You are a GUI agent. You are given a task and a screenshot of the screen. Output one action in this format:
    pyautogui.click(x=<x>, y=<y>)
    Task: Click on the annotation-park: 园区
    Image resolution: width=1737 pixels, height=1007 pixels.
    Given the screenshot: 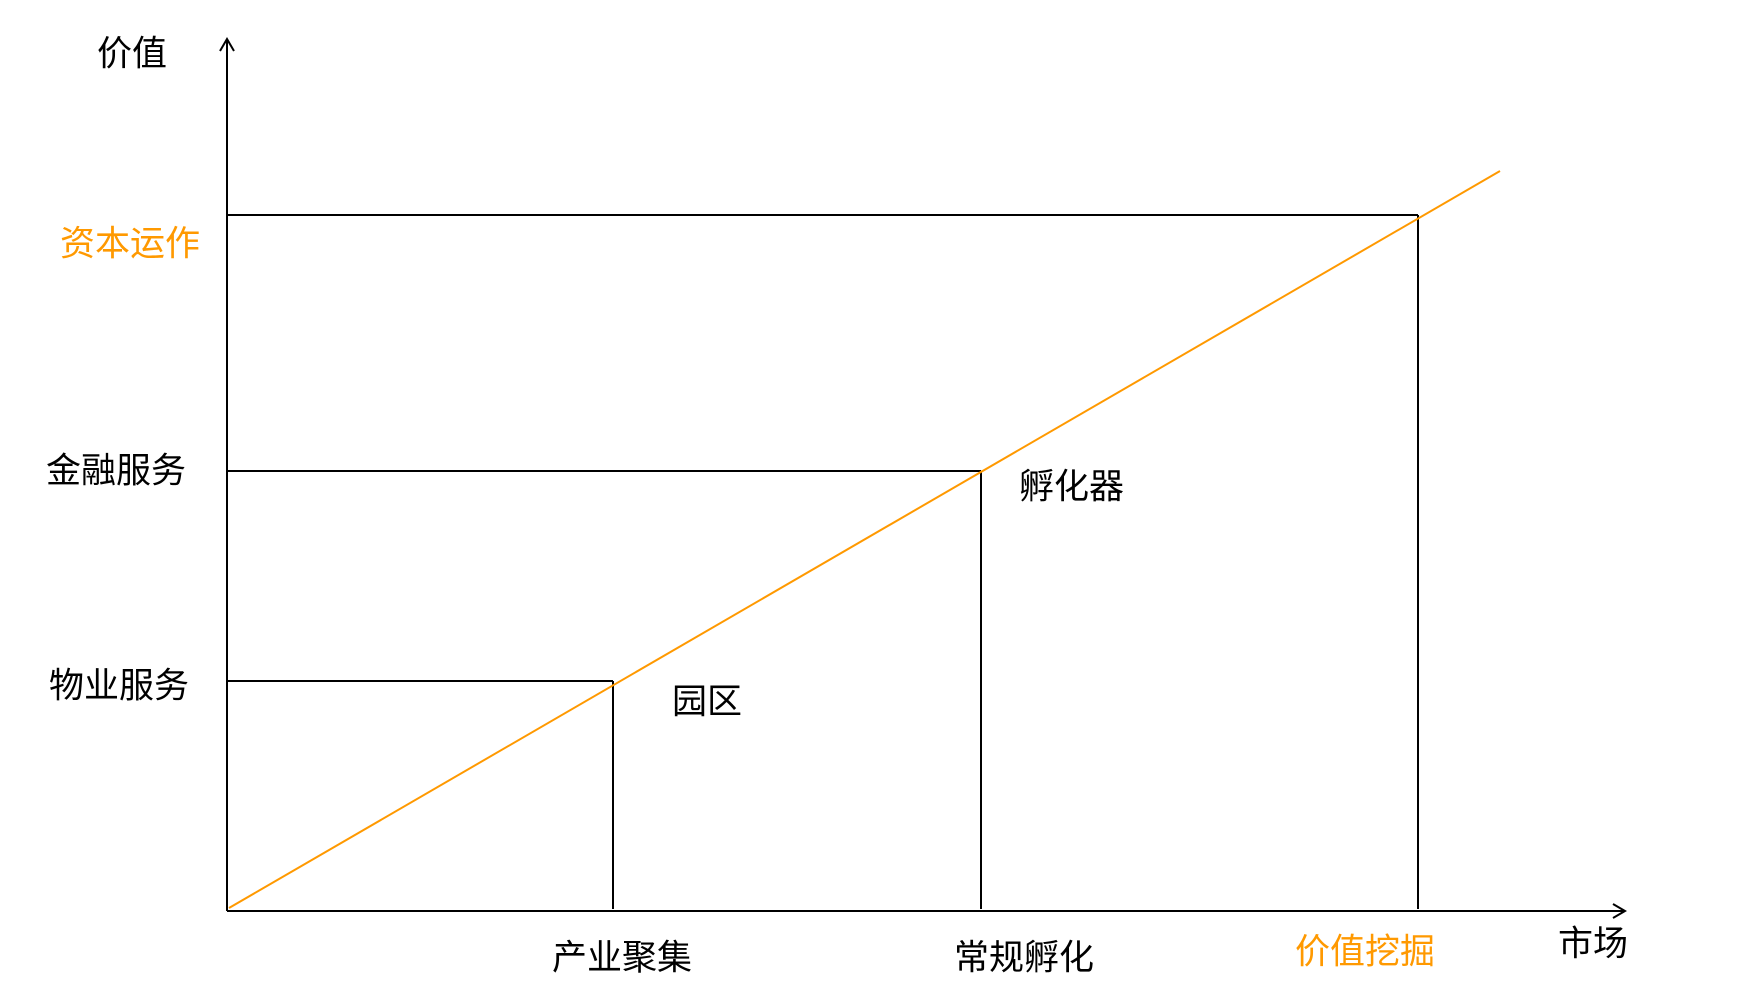 What is the action you would take?
    pyautogui.click(x=707, y=702)
    